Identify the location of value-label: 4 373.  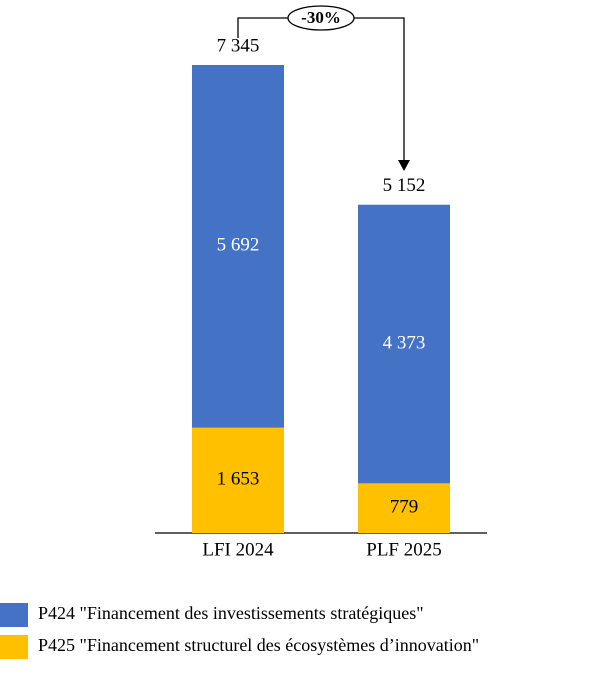
(404, 342).